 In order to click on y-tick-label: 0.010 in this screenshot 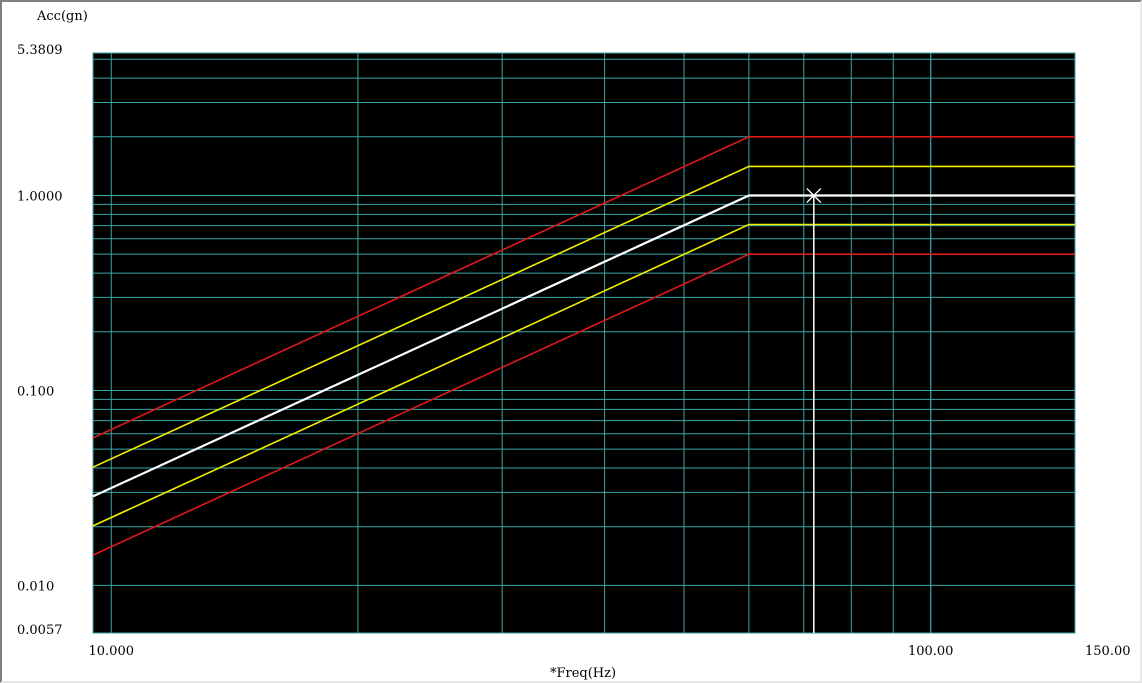, I will do `click(35, 586)`.